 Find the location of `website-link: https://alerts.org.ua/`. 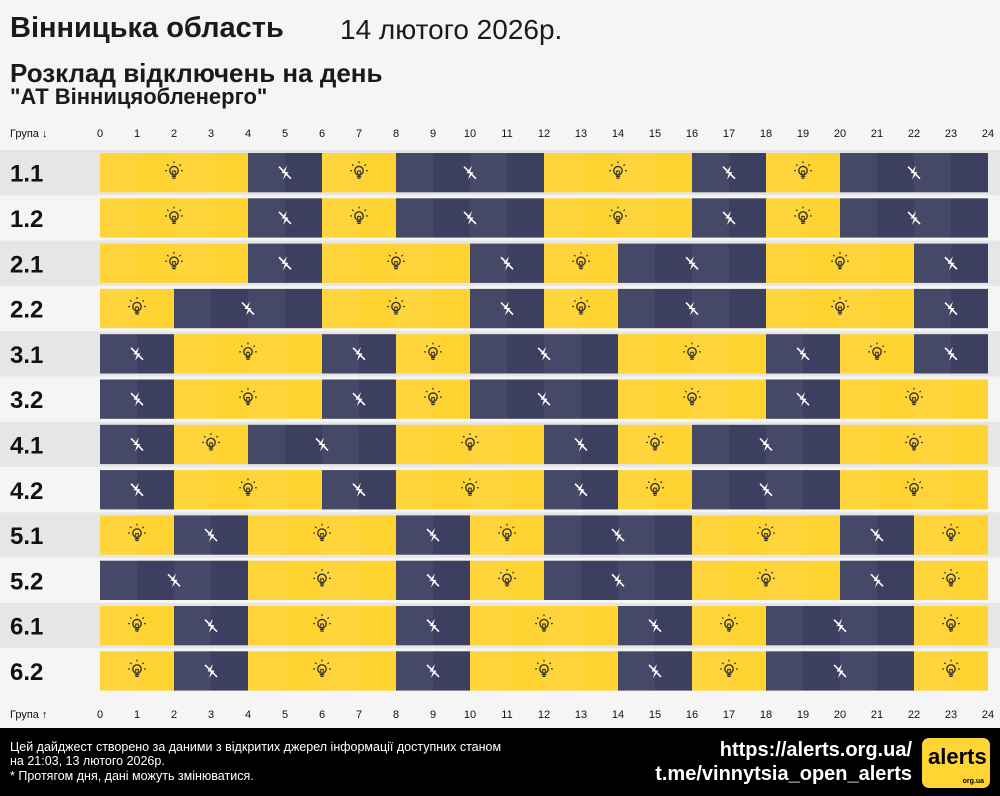

website-link: https://alerts.org.ua/ is located at coordinates (815, 750).